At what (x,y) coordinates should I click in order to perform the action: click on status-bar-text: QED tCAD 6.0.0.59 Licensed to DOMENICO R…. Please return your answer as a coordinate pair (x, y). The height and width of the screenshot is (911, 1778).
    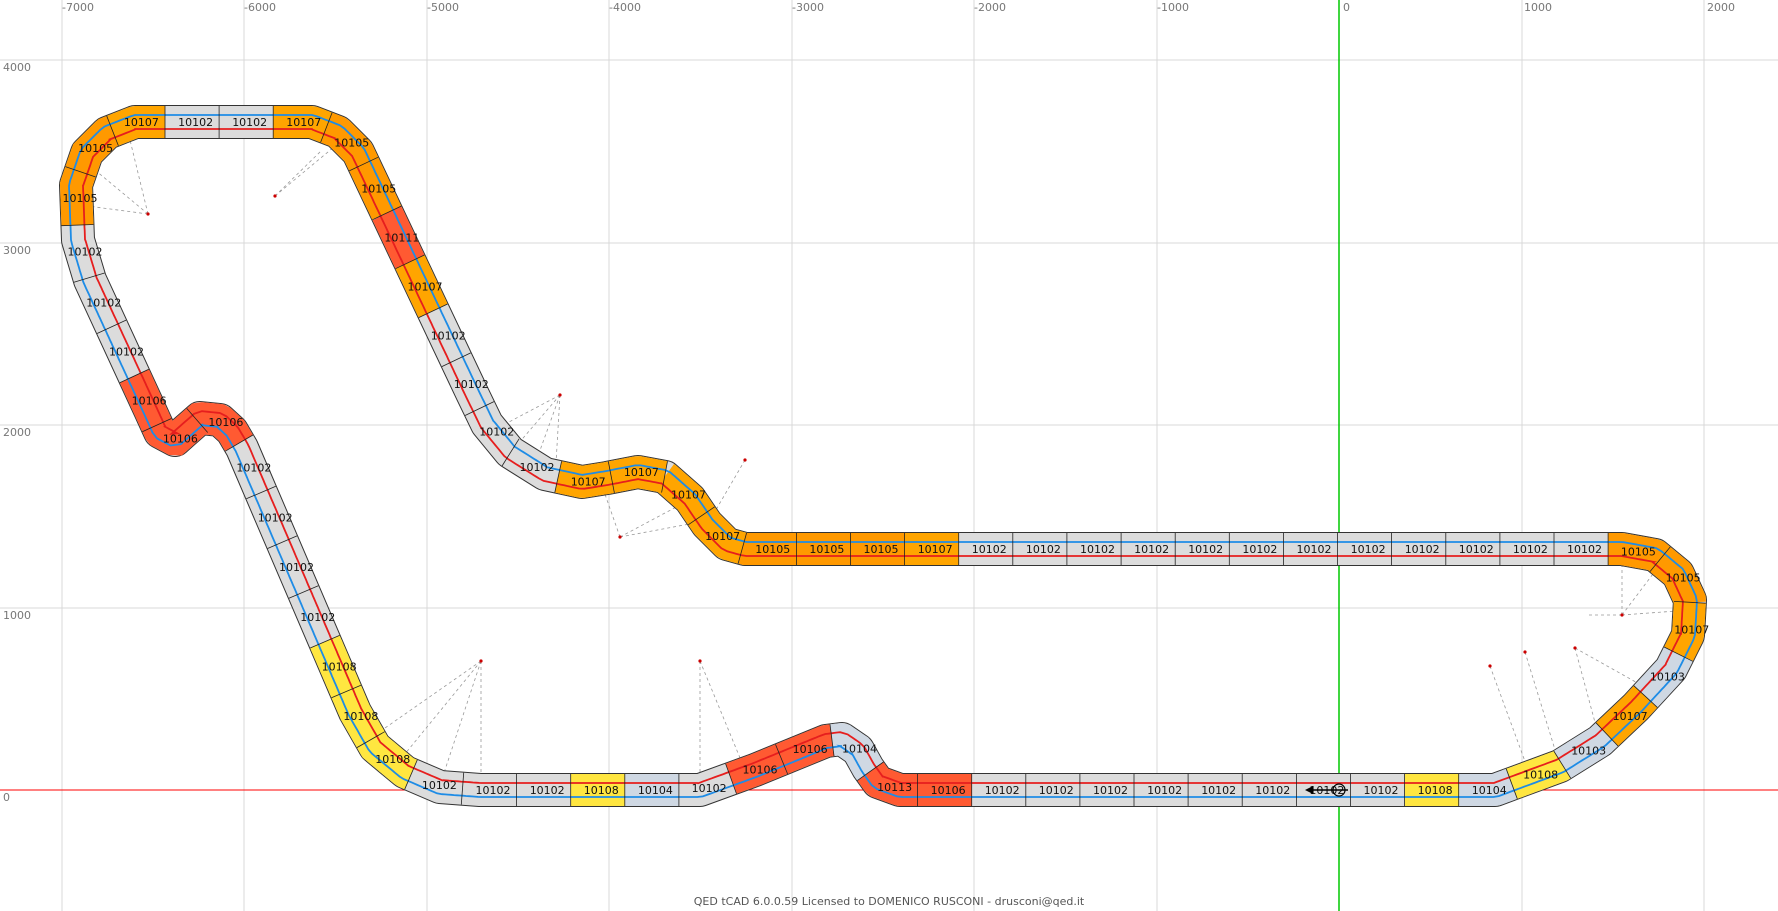
    Looking at the image, I should click on (889, 901).